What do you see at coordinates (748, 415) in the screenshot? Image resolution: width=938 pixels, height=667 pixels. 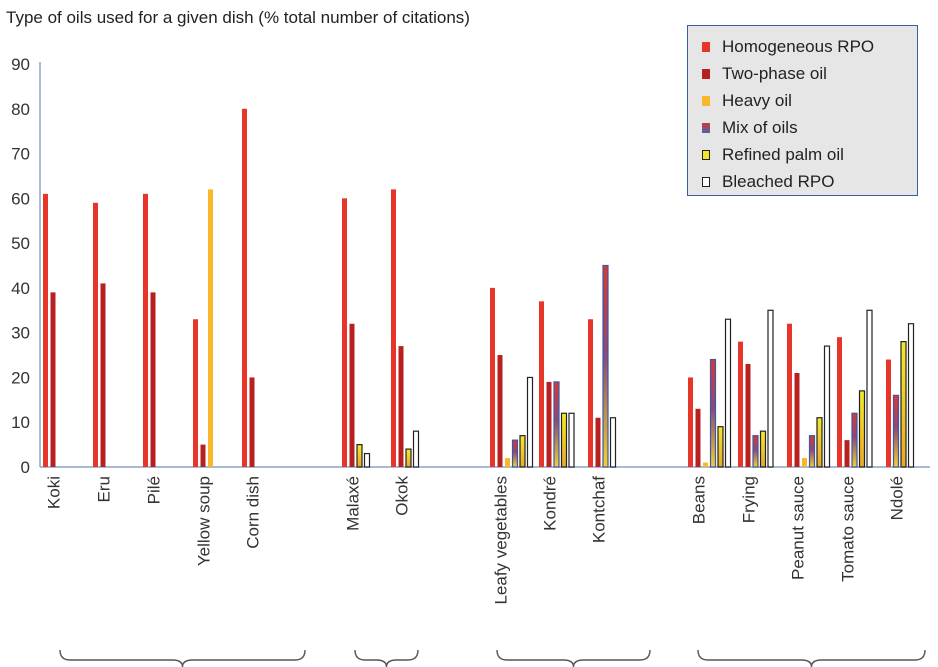 I see `bar-frying-two-phase-oil` at bounding box center [748, 415].